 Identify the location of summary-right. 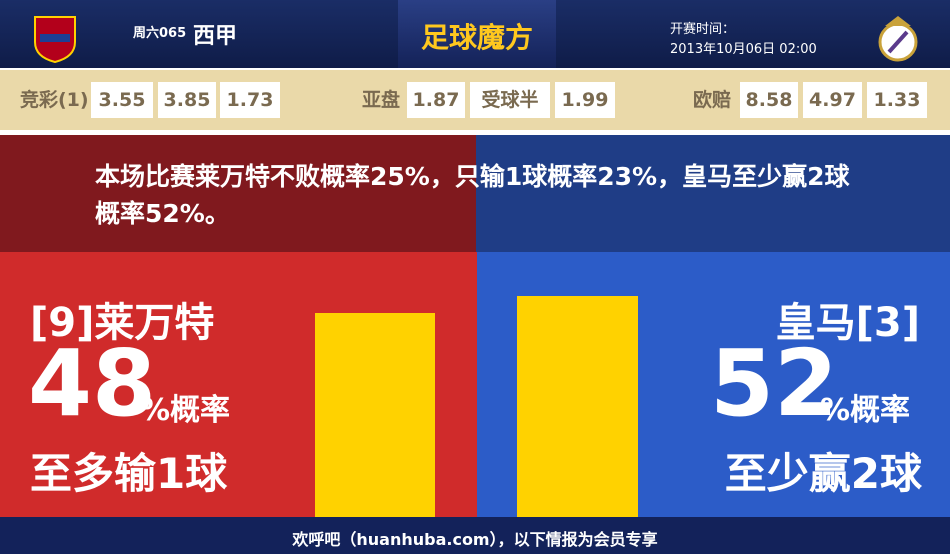
(713, 193).